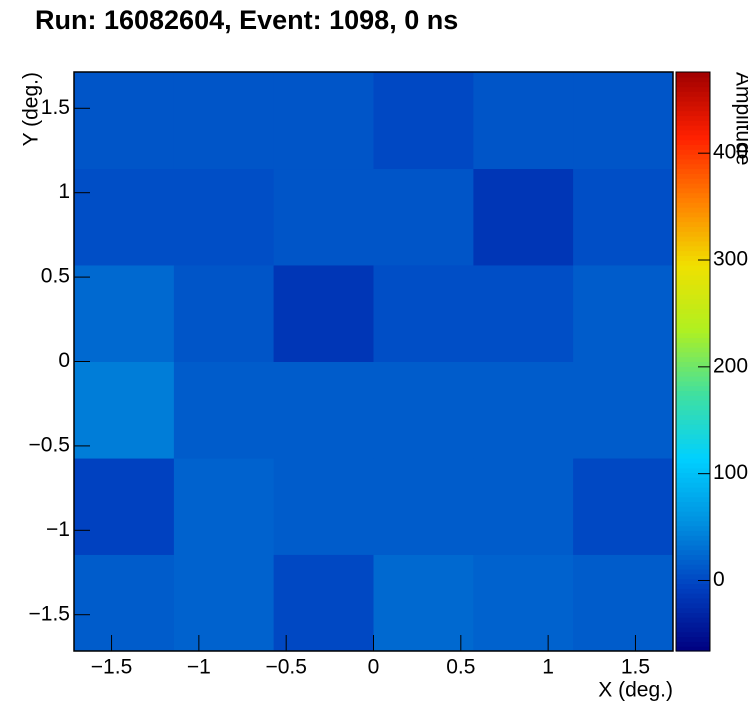  Describe the element at coordinates (64, 191) in the screenshot. I see `y-tick-label: 1` at that location.